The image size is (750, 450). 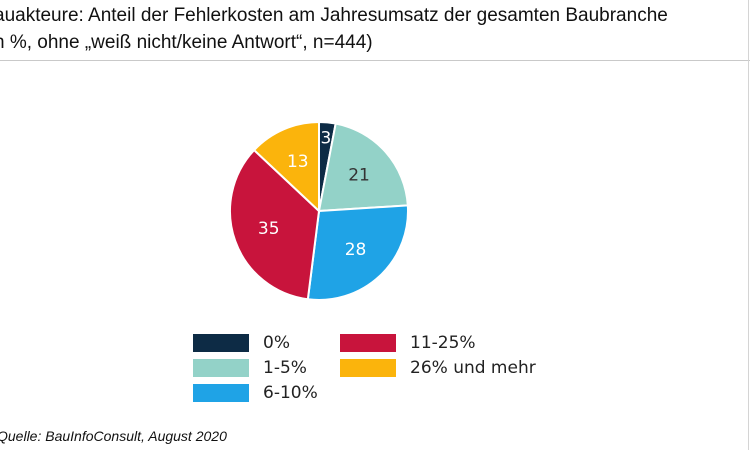 I want to click on legend-item-11-25: 11-25%, so click(x=408, y=343).